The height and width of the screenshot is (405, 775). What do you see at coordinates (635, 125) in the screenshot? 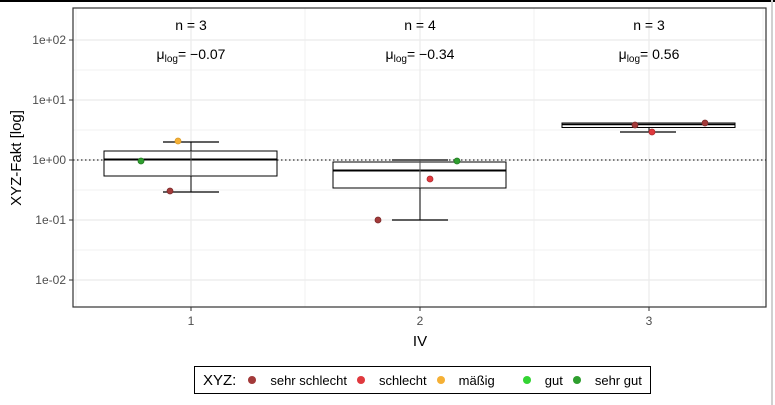
I see `point-g3-sehr-schlecht-a` at bounding box center [635, 125].